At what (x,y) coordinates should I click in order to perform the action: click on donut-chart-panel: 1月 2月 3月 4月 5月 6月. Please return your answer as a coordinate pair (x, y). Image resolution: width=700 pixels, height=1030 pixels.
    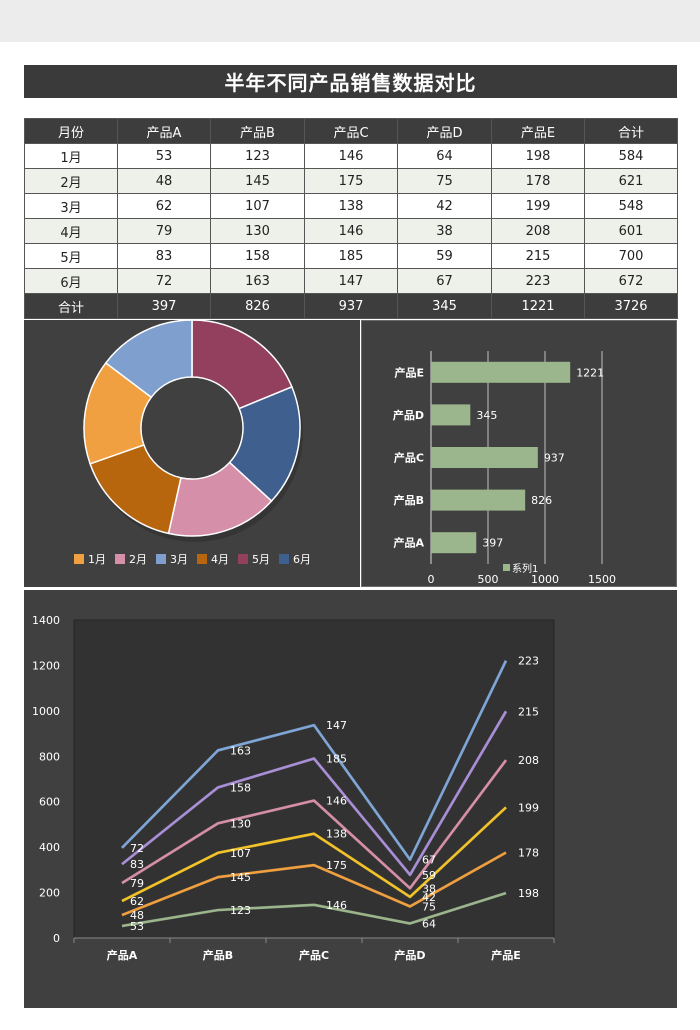
    Looking at the image, I should click on (192, 453).